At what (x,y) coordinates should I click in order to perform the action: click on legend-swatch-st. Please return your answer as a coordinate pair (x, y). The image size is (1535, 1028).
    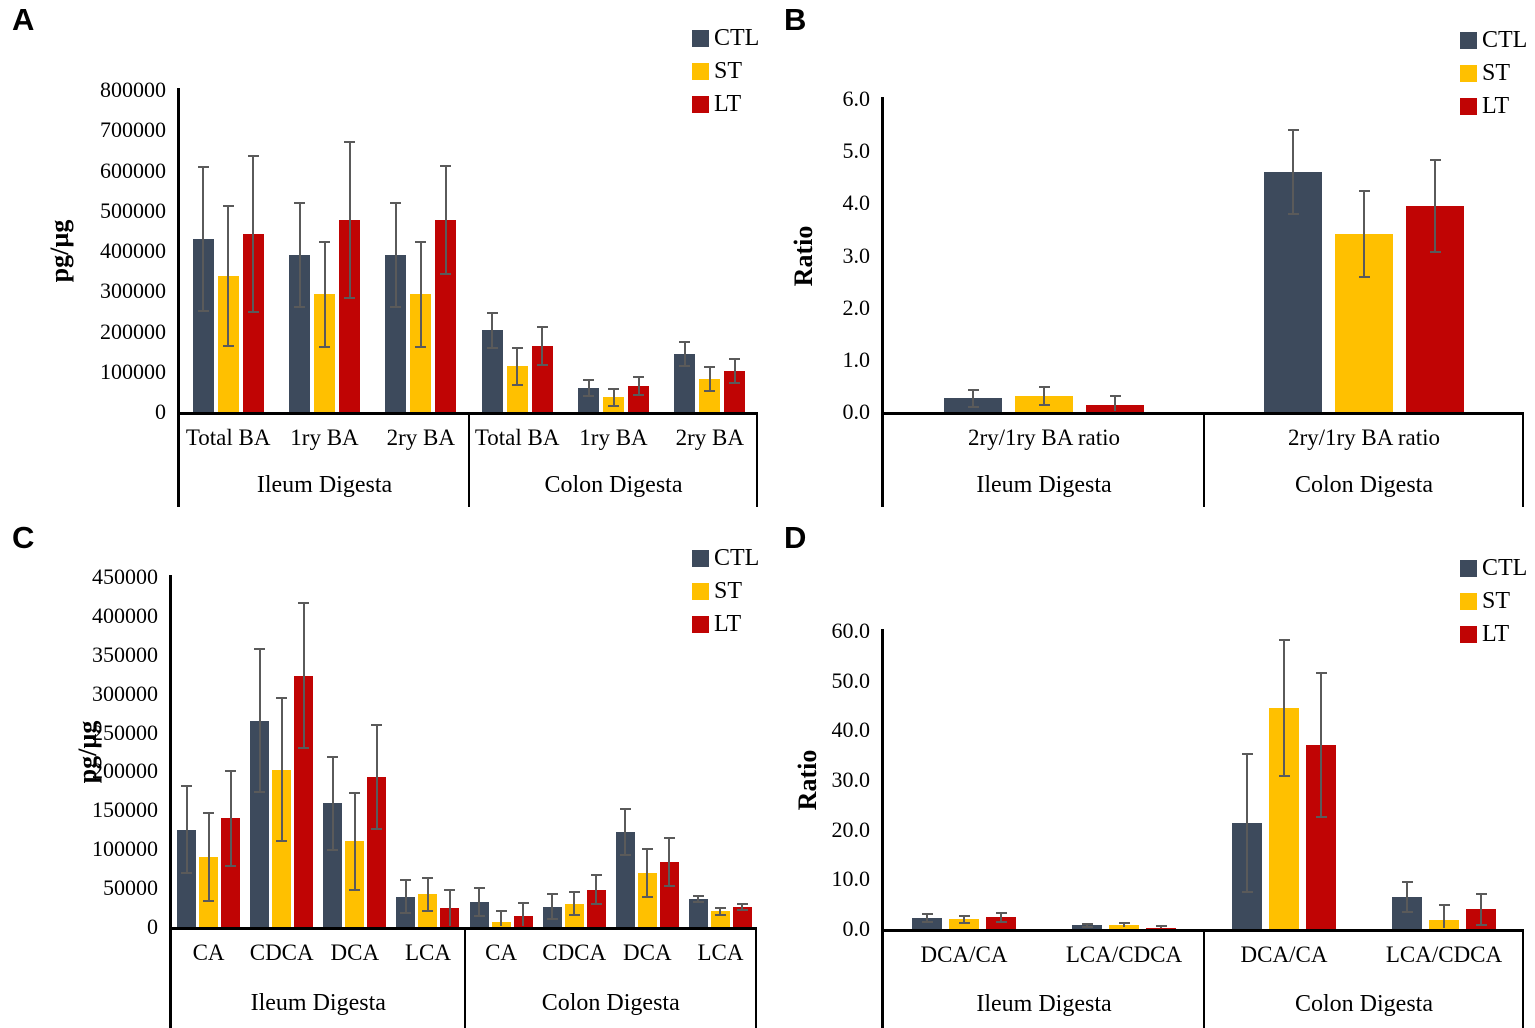
    Looking at the image, I should click on (1468, 601).